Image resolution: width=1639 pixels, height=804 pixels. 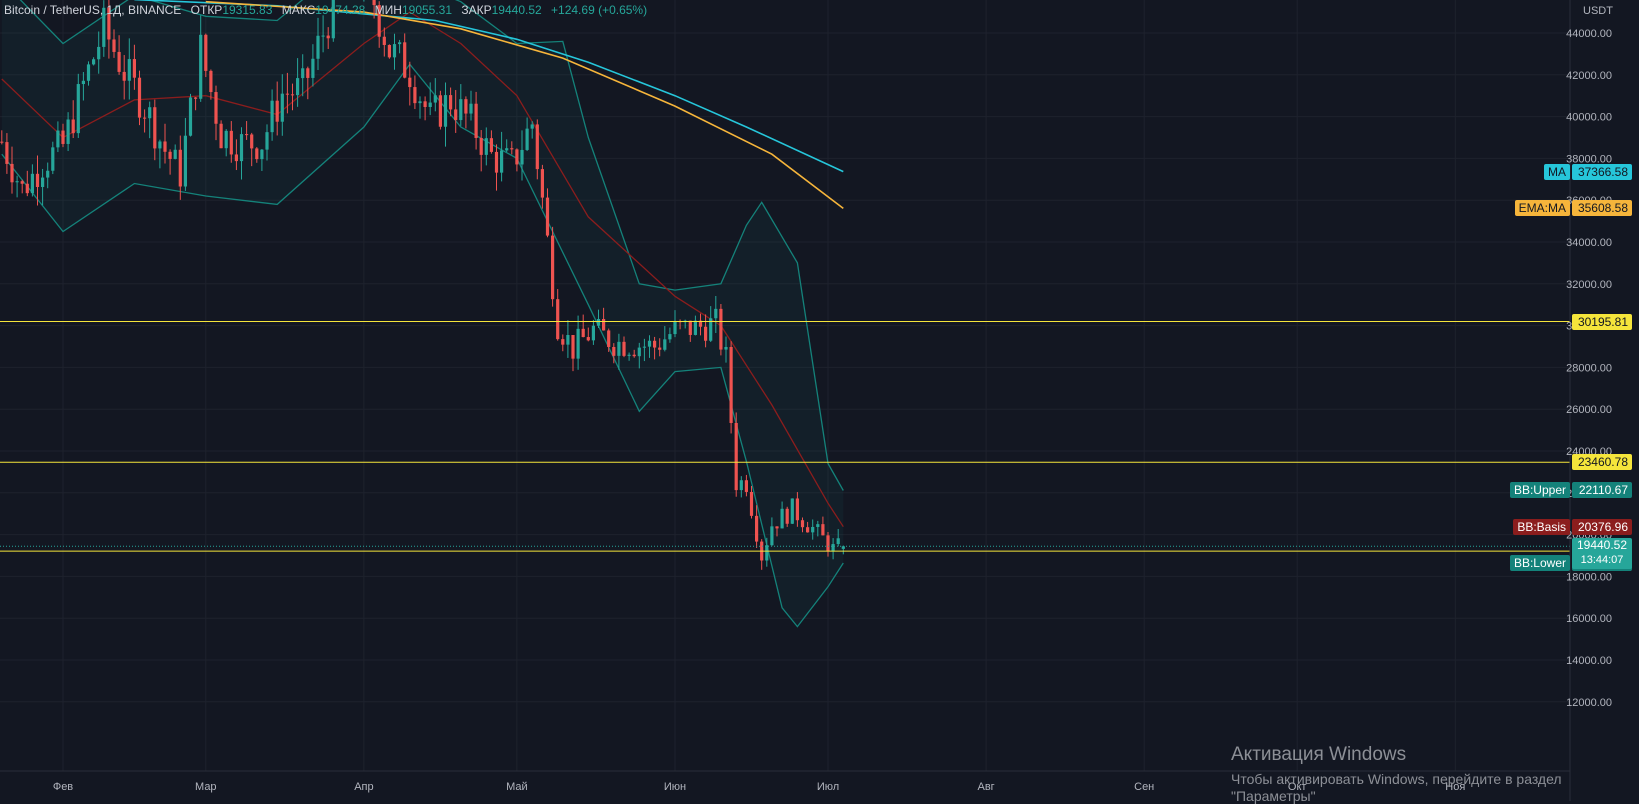 I want to click on price-tag-value: 35608.58, so click(x=1602, y=208).